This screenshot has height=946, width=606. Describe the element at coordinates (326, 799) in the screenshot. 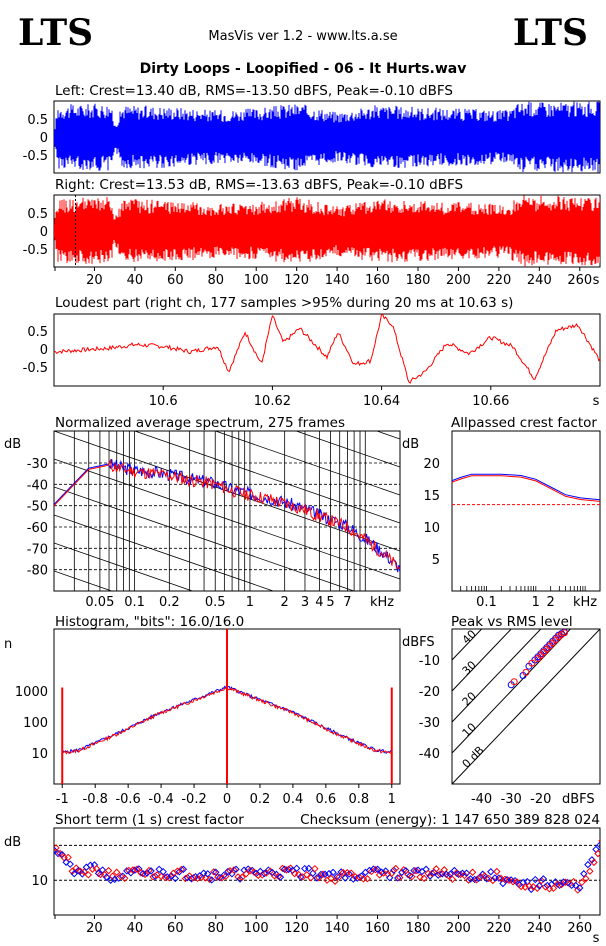

I see `histogram-xtick-8: 0.6` at that location.